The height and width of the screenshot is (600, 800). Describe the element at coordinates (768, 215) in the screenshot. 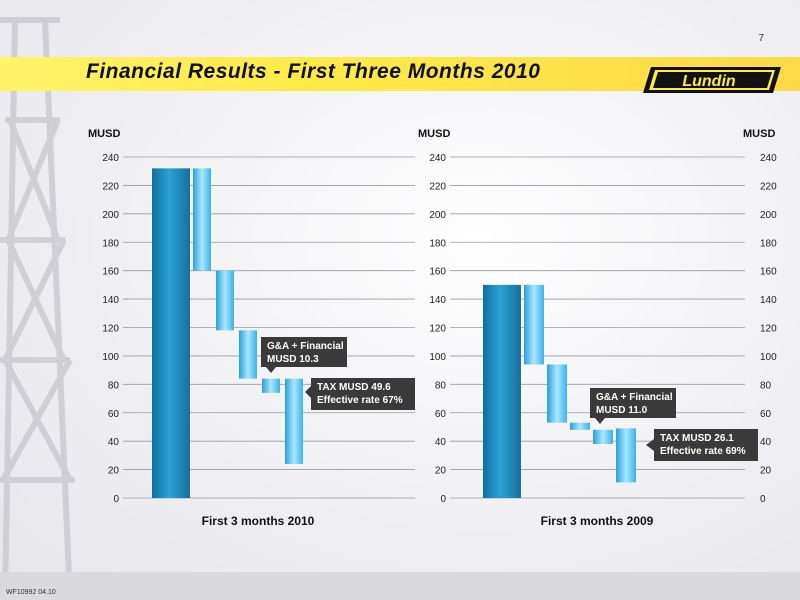

I see `y-tick-label-right: 200` at that location.